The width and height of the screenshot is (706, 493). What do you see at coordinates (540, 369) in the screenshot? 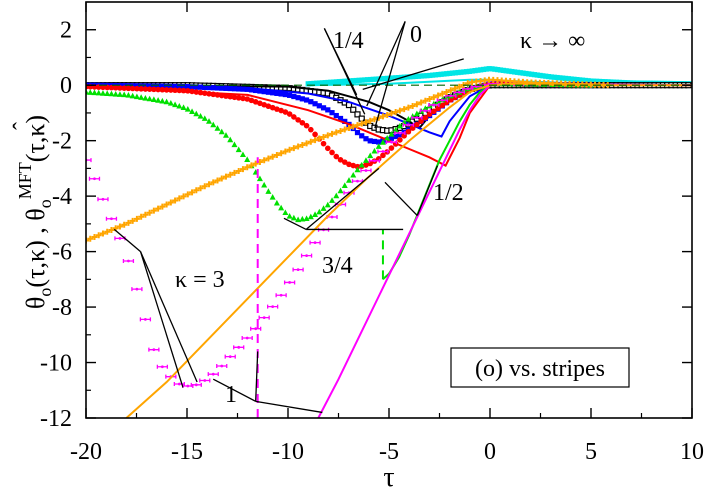
I see `svg-text: (o) vs. stripes` at bounding box center [540, 369].